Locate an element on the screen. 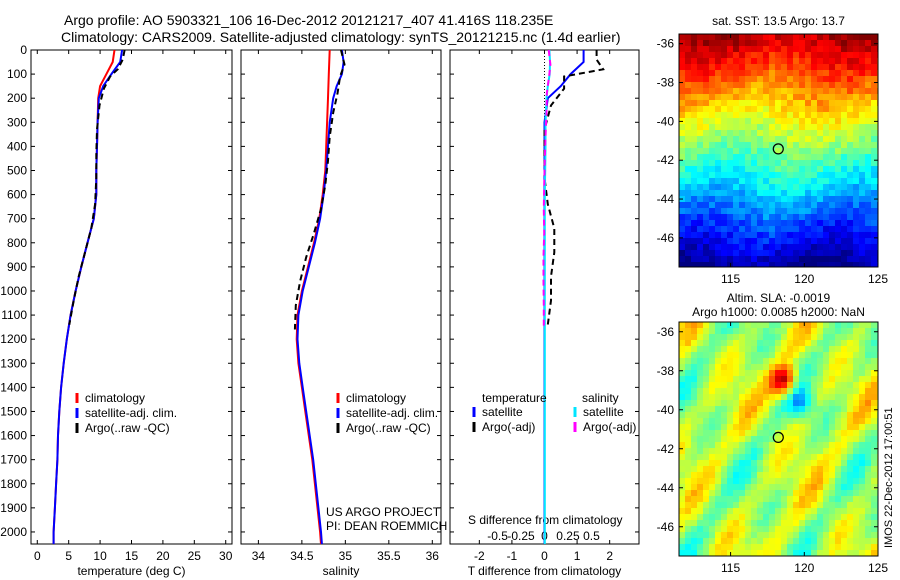  y-tick-label: 500 is located at coordinates (17, 170).